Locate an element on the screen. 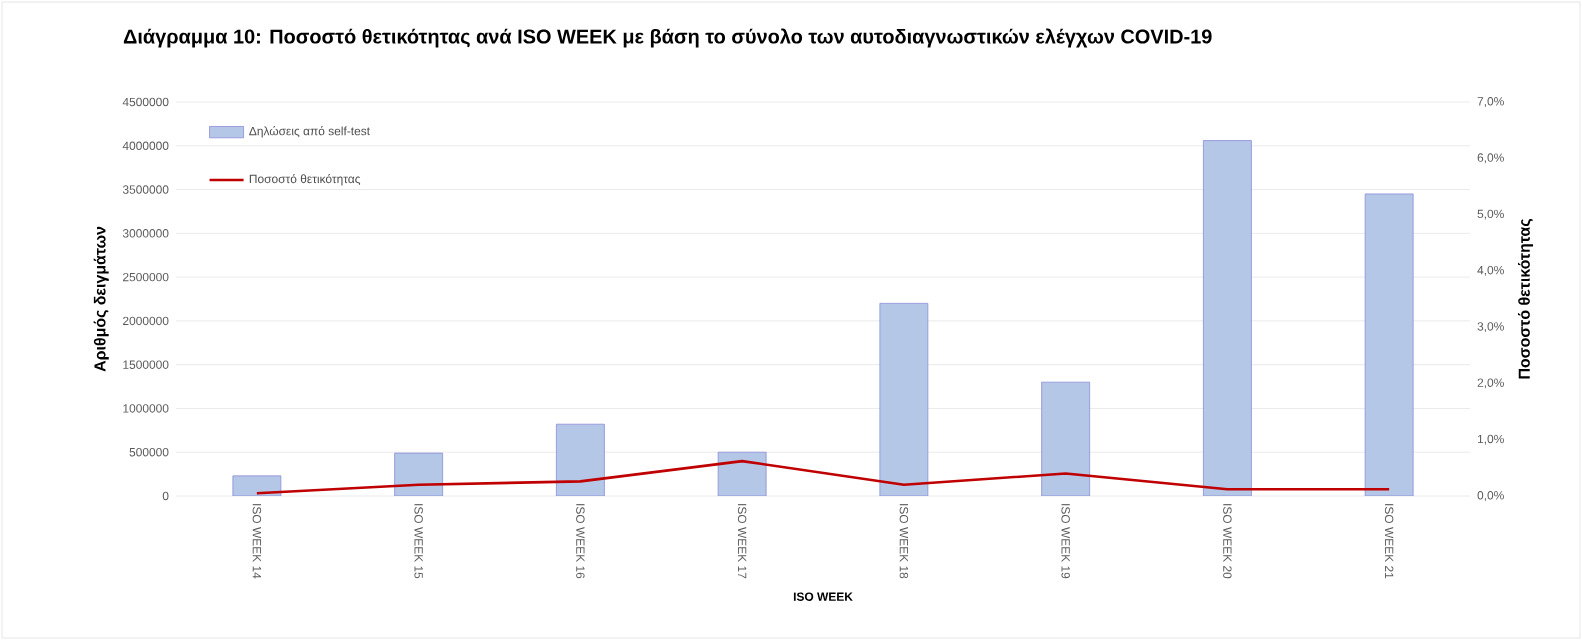  chart-title: Διάγραμμα 10: Ποσοστό θετικότητας ανά ISO WEEK με βάση το σύνολο των αυτοδιαγνωστικών ελέγχων COVID-19 is located at coordinates (667, 38).